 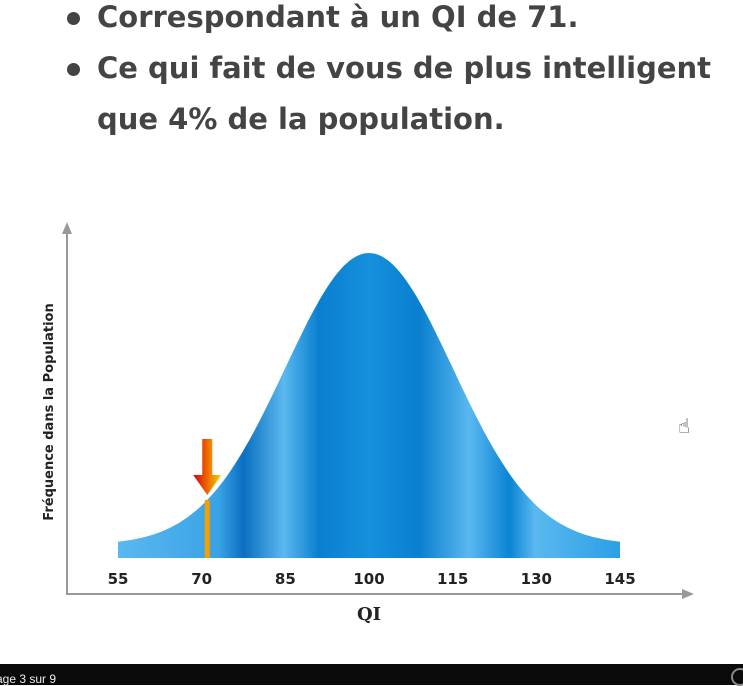 What do you see at coordinates (400, 21) in the screenshot?
I see `bullet-iq: Correspondant à un QI de 71.` at bounding box center [400, 21].